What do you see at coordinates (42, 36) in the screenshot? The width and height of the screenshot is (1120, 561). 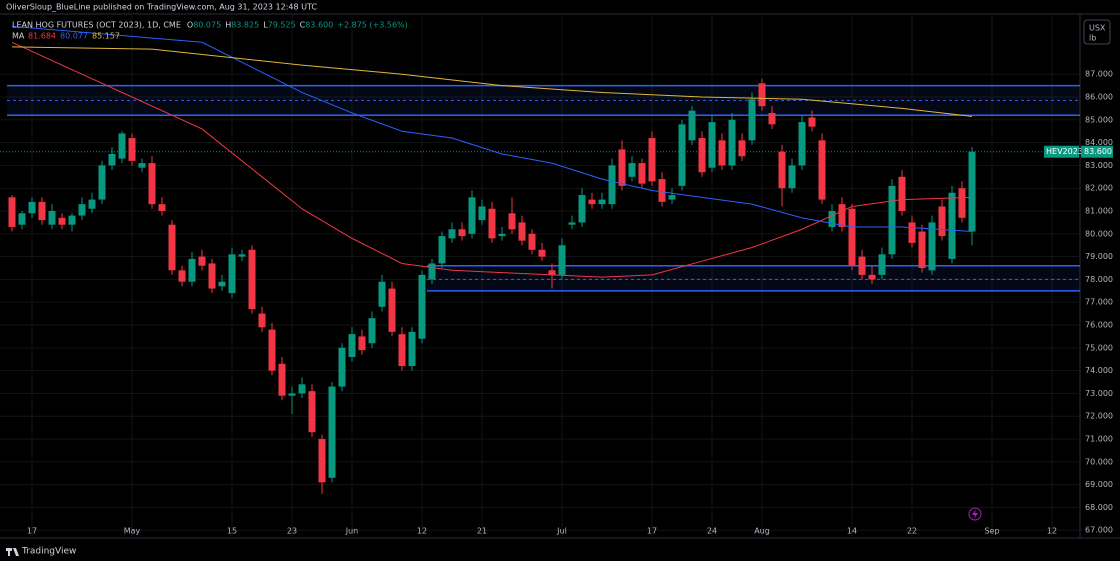 I see `ma-value: 81.684` at bounding box center [42, 36].